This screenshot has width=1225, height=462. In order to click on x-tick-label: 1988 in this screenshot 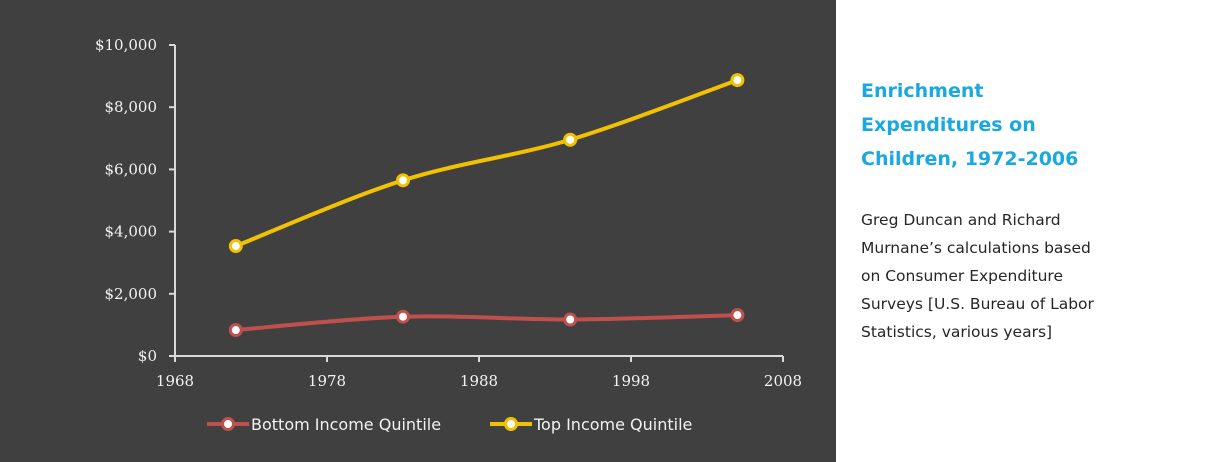, I will do `click(479, 381)`.